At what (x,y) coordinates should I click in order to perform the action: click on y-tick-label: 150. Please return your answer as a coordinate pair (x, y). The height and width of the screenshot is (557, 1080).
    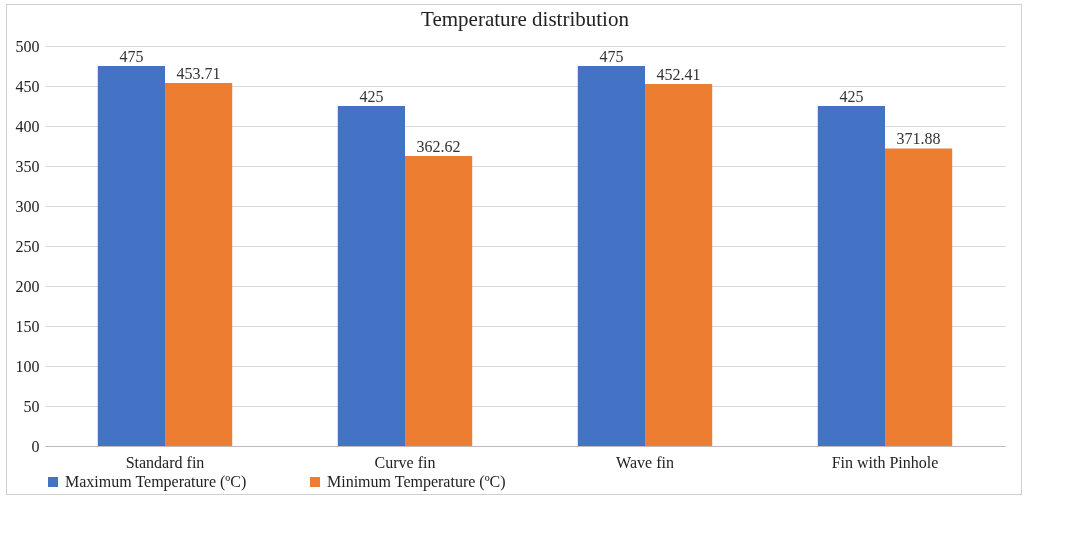
    Looking at the image, I should click on (27, 326).